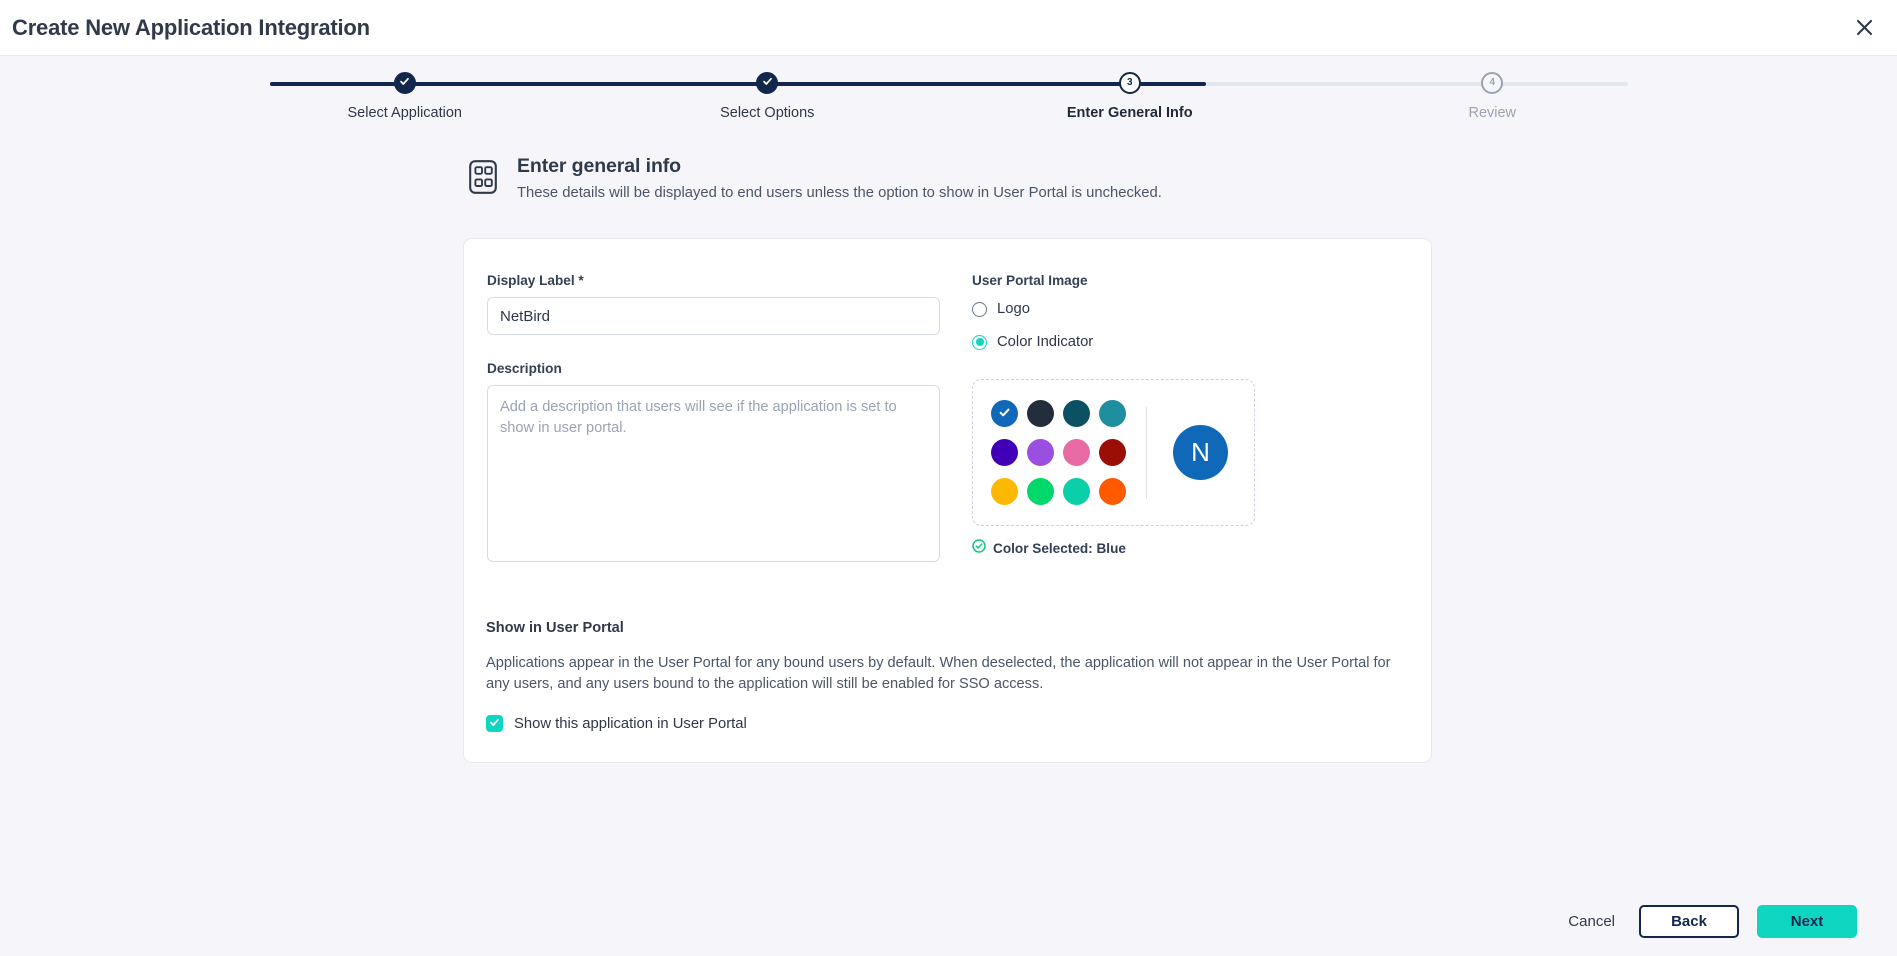 This screenshot has width=1897, height=956. Describe the element at coordinates (1190, 548) in the screenshot. I see `color-selected-note: Color Selected: Blue` at that location.